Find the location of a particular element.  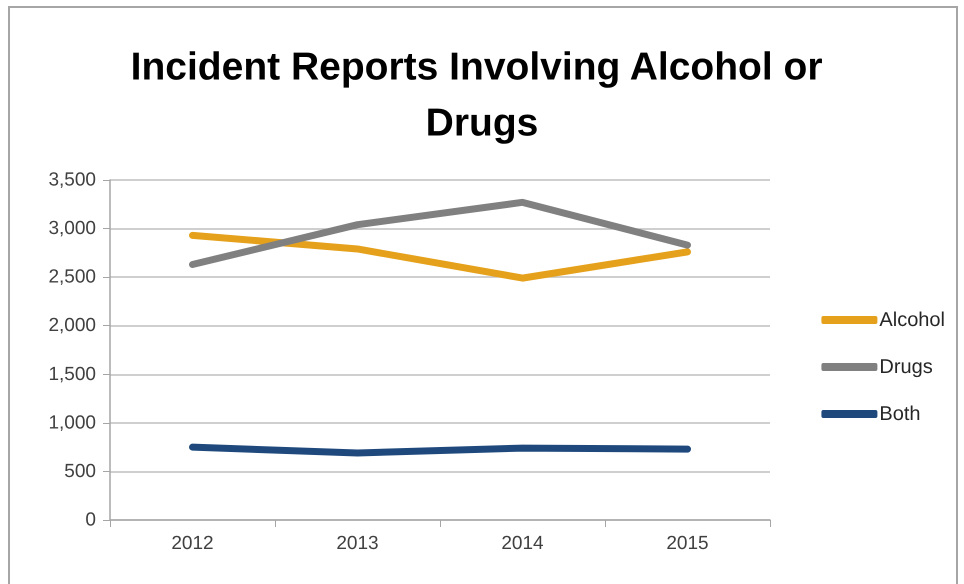

chart-title: Incident Reports Involving Alcohol or Drugs is located at coordinates (482, 95).